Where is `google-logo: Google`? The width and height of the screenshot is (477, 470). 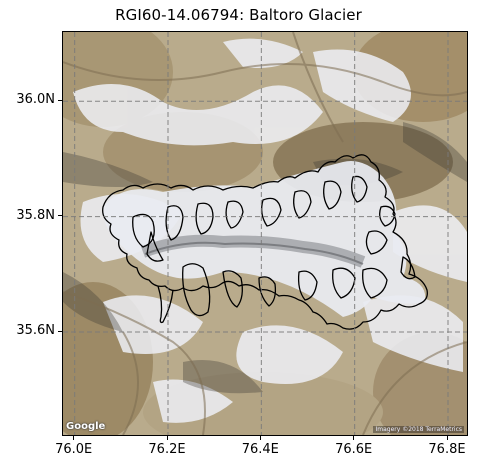
google-logo: Google is located at coordinates (86, 426).